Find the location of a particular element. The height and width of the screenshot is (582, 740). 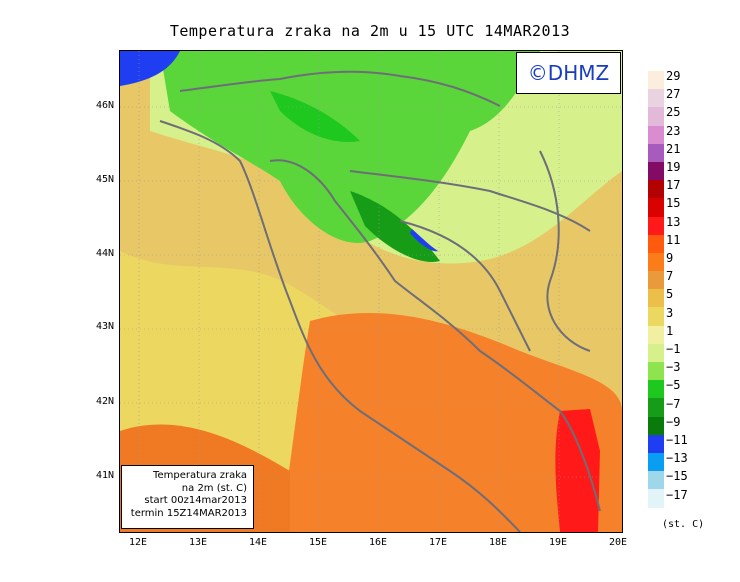

legend-label: 3 is located at coordinates (670, 312).